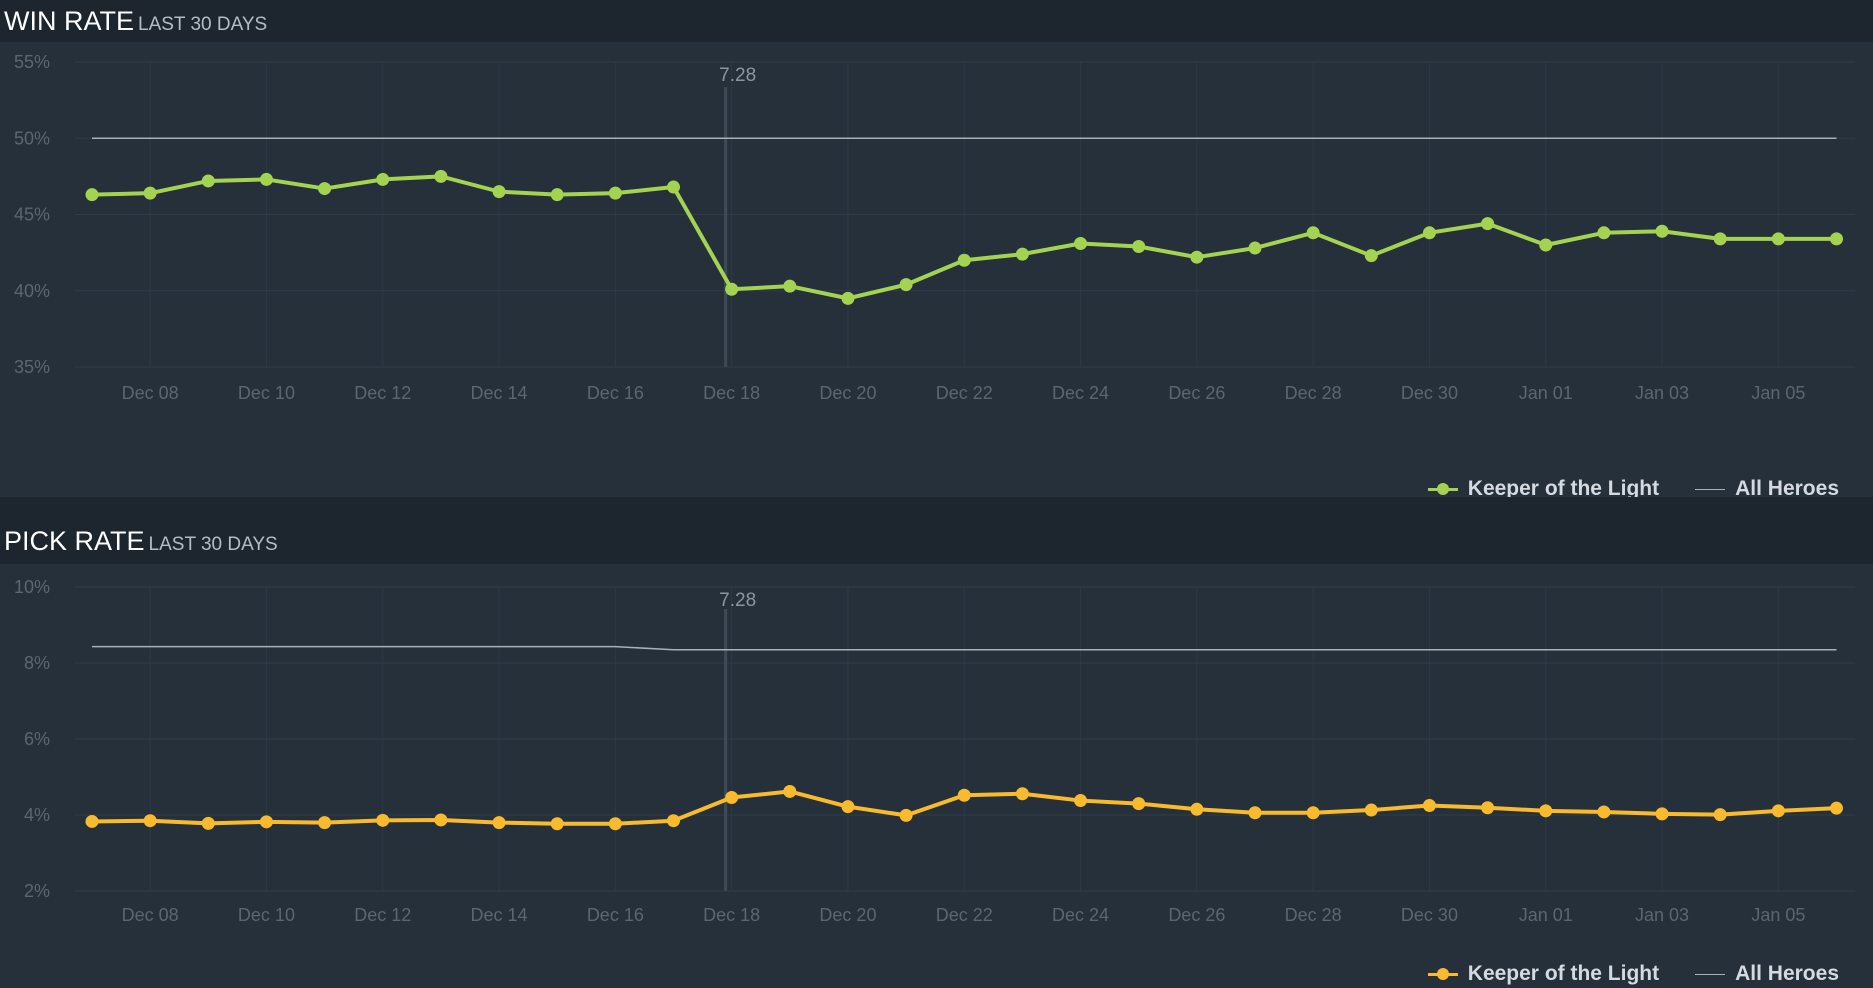  What do you see at coordinates (847, 393) in the screenshot?
I see `x-tick-label: Dec 20` at bounding box center [847, 393].